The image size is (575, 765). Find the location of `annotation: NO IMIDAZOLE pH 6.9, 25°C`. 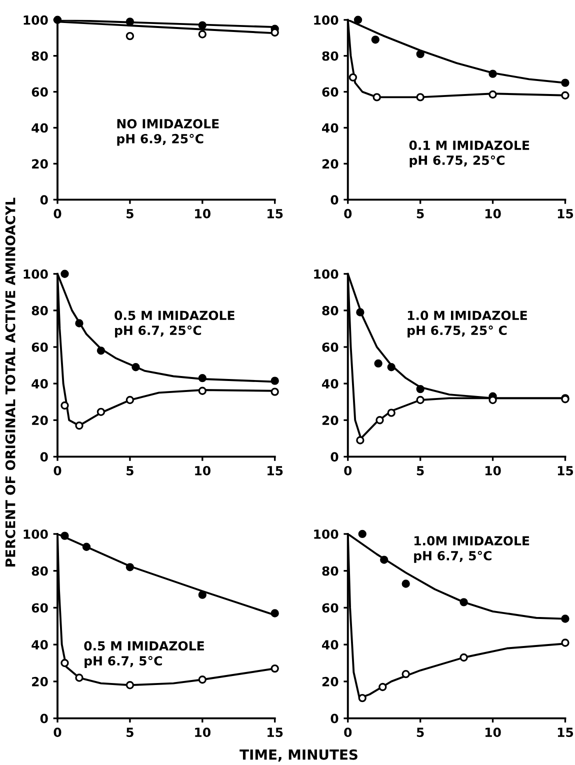

annotation: NO IMIDAZOLE pH 6.9, 25°C is located at coordinates (168, 132).